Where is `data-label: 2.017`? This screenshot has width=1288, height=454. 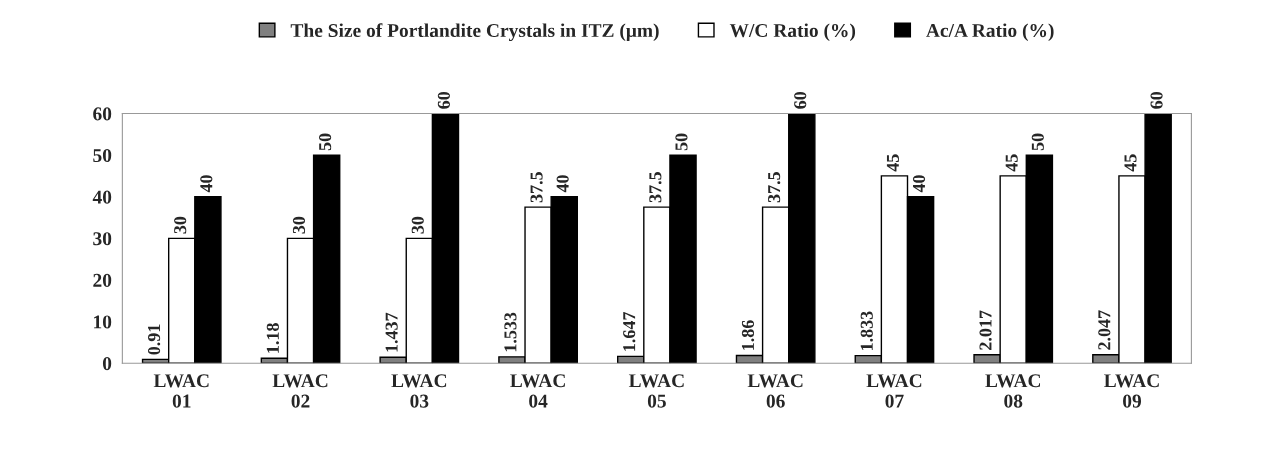 data-label: 2.017 is located at coordinates (985, 330).